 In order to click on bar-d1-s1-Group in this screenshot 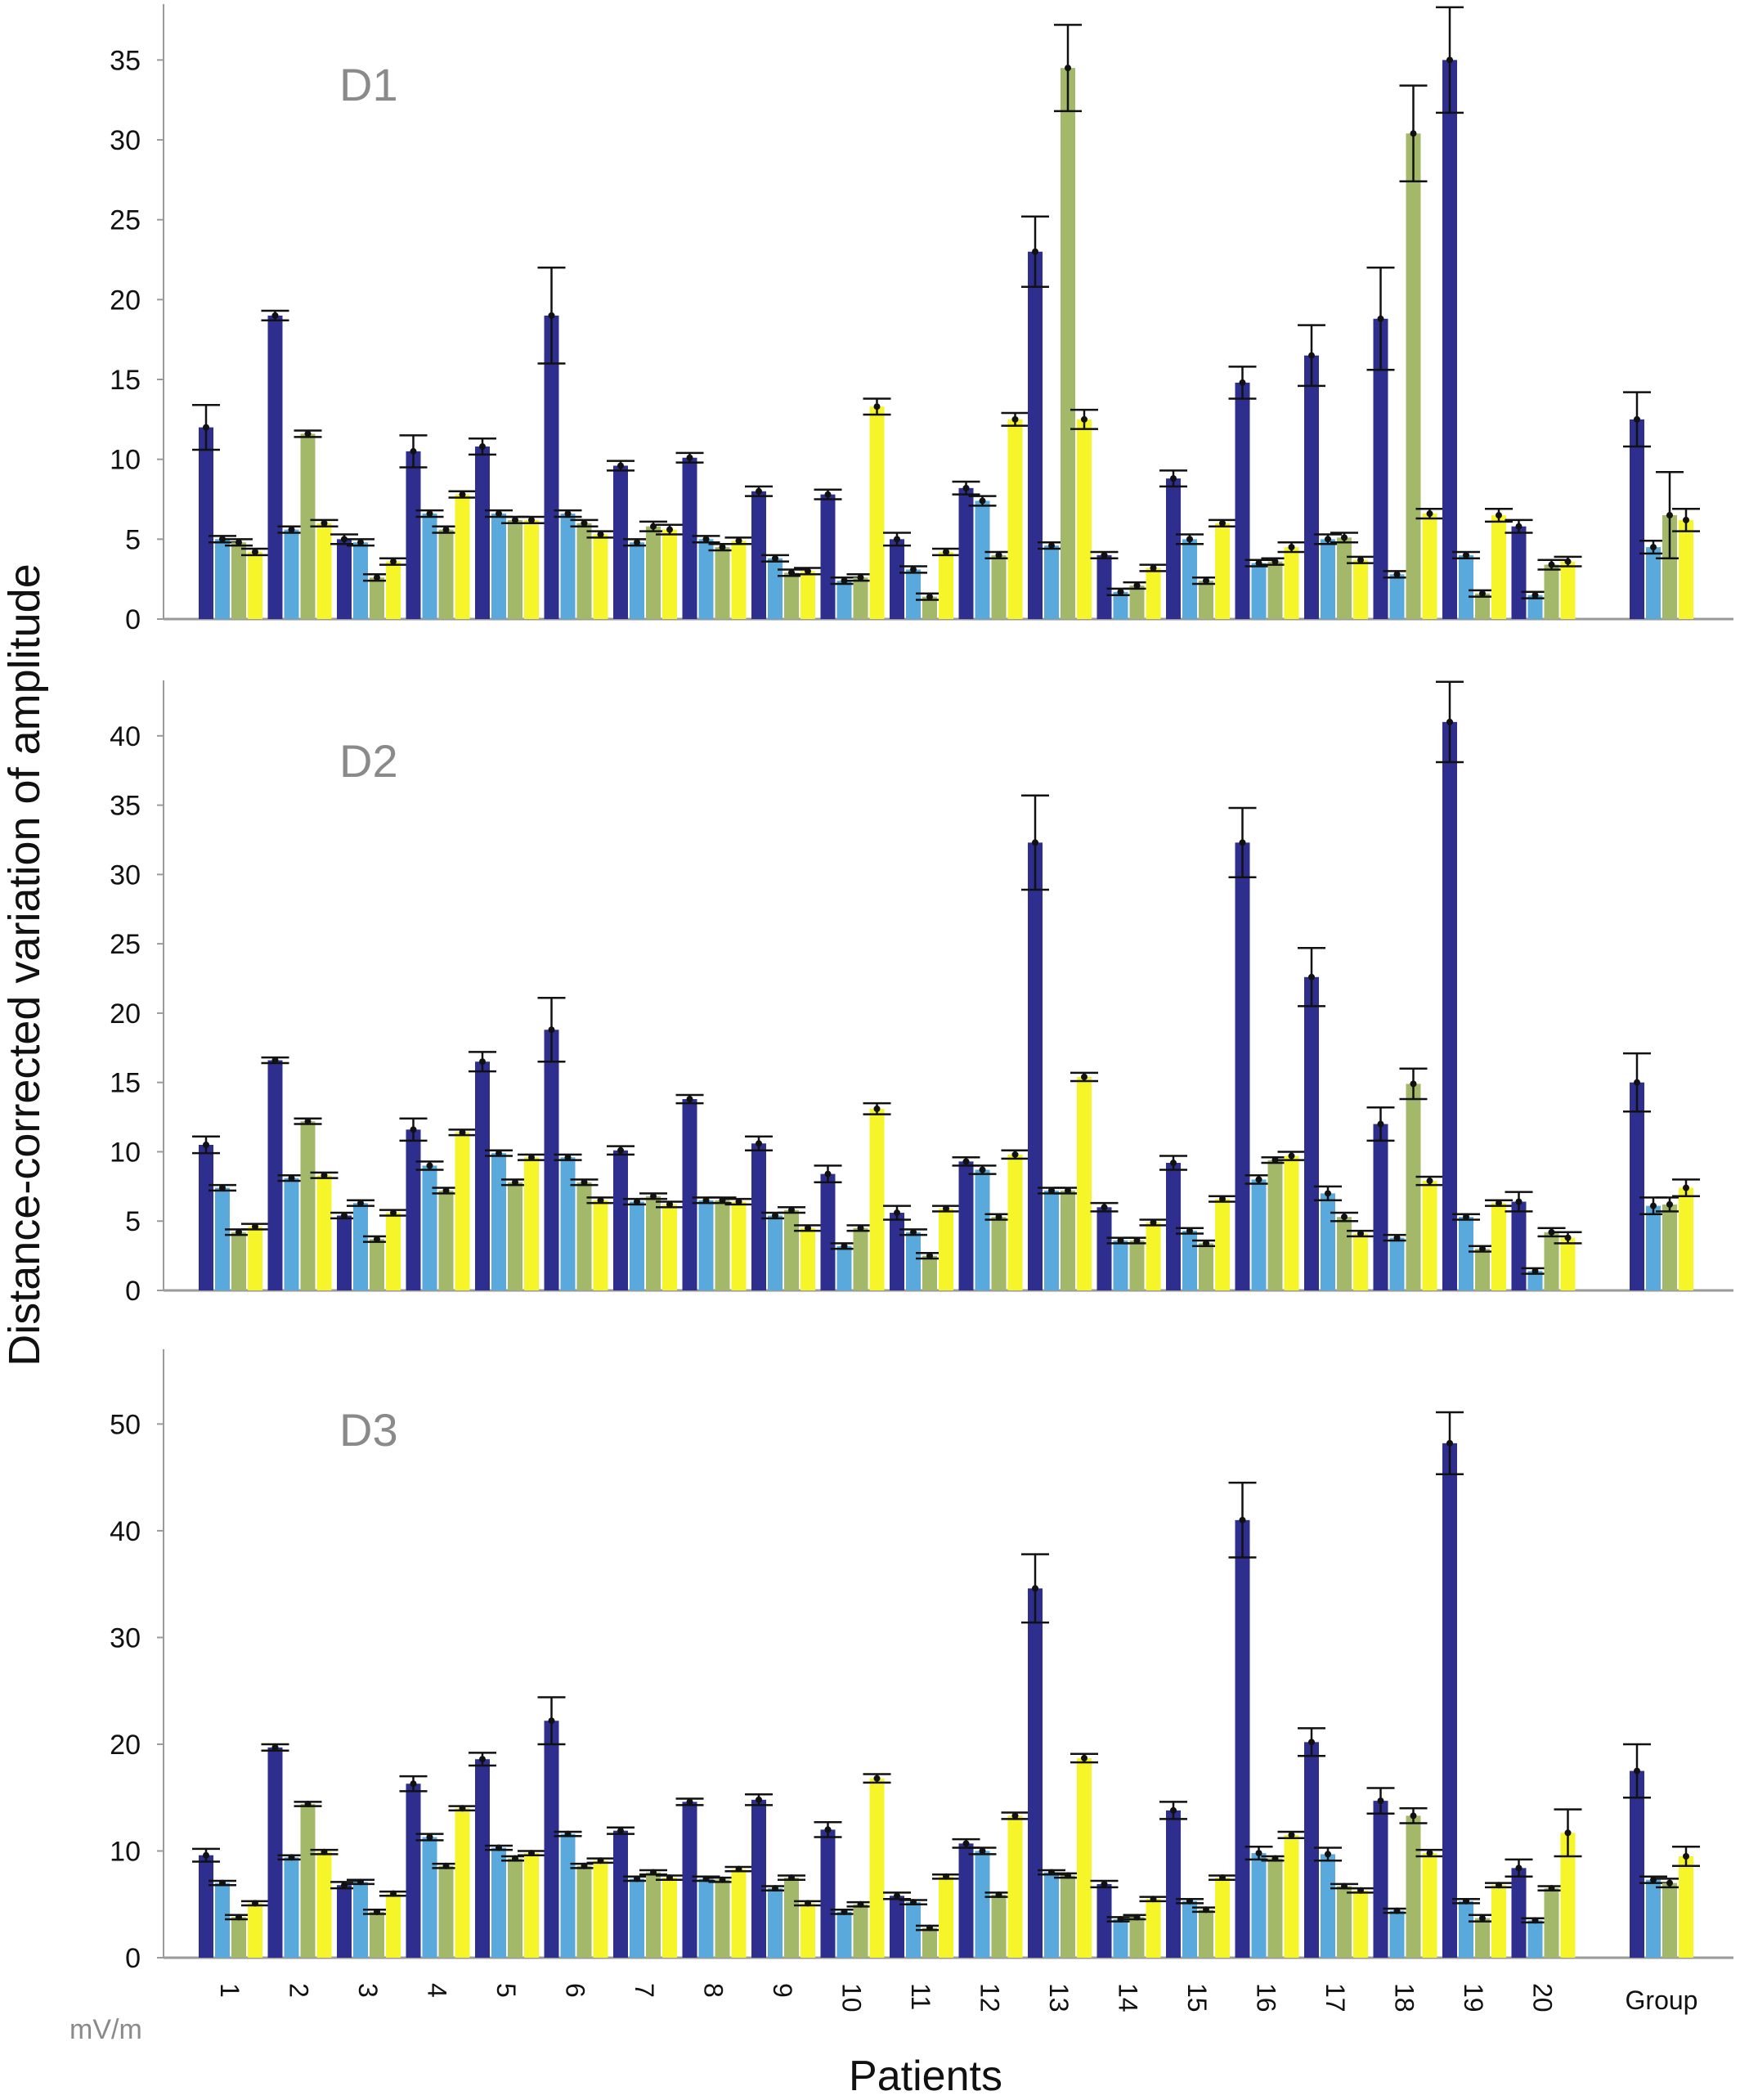, I will do `click(1637, 519)`.